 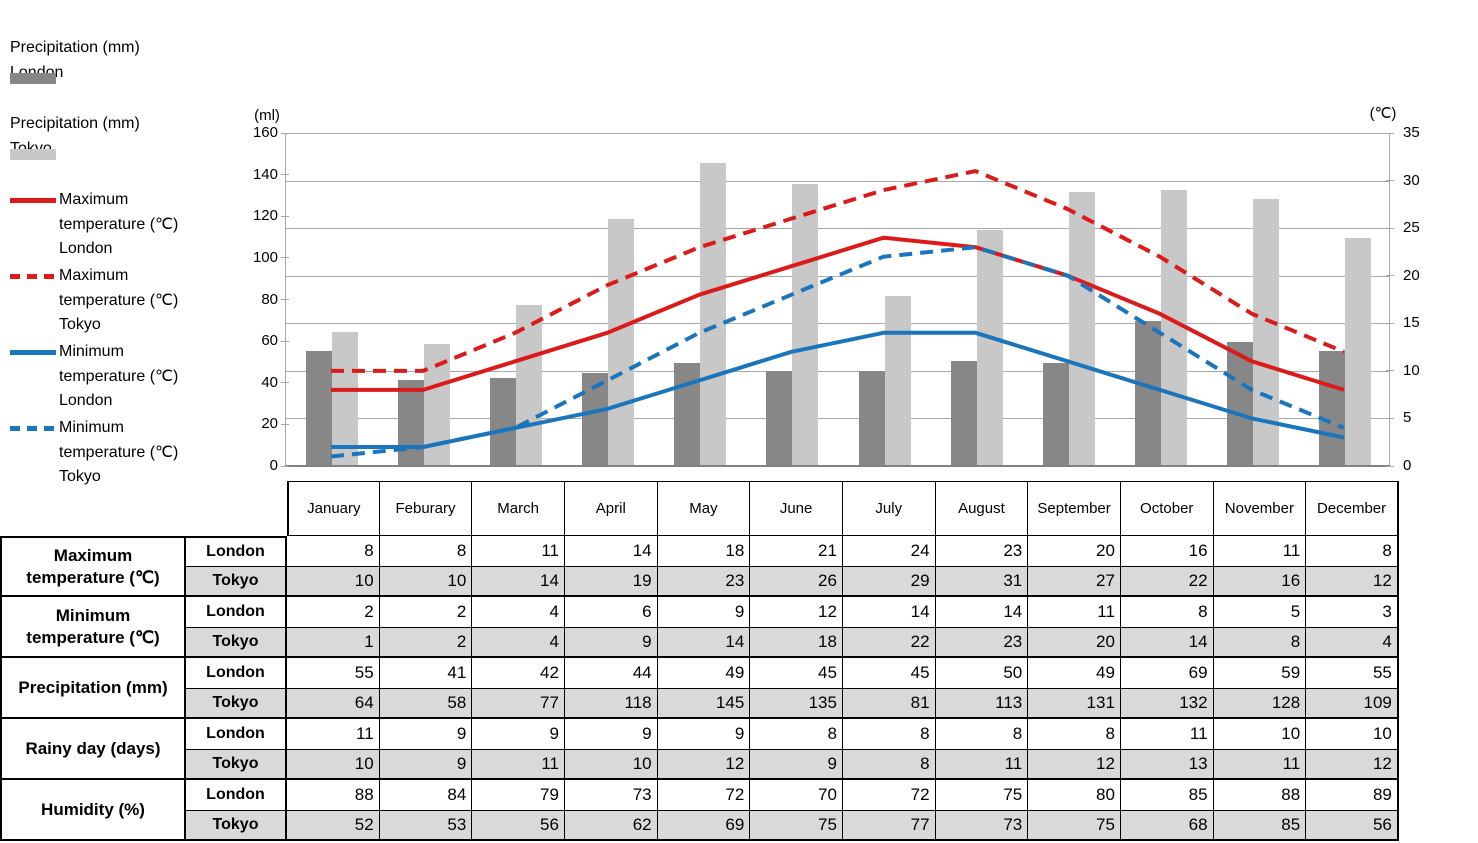 What do you see at coordinates (838, 389) in the screenshot?
I see `line-minimum-temperature-london` at bounding box center [838, 389].